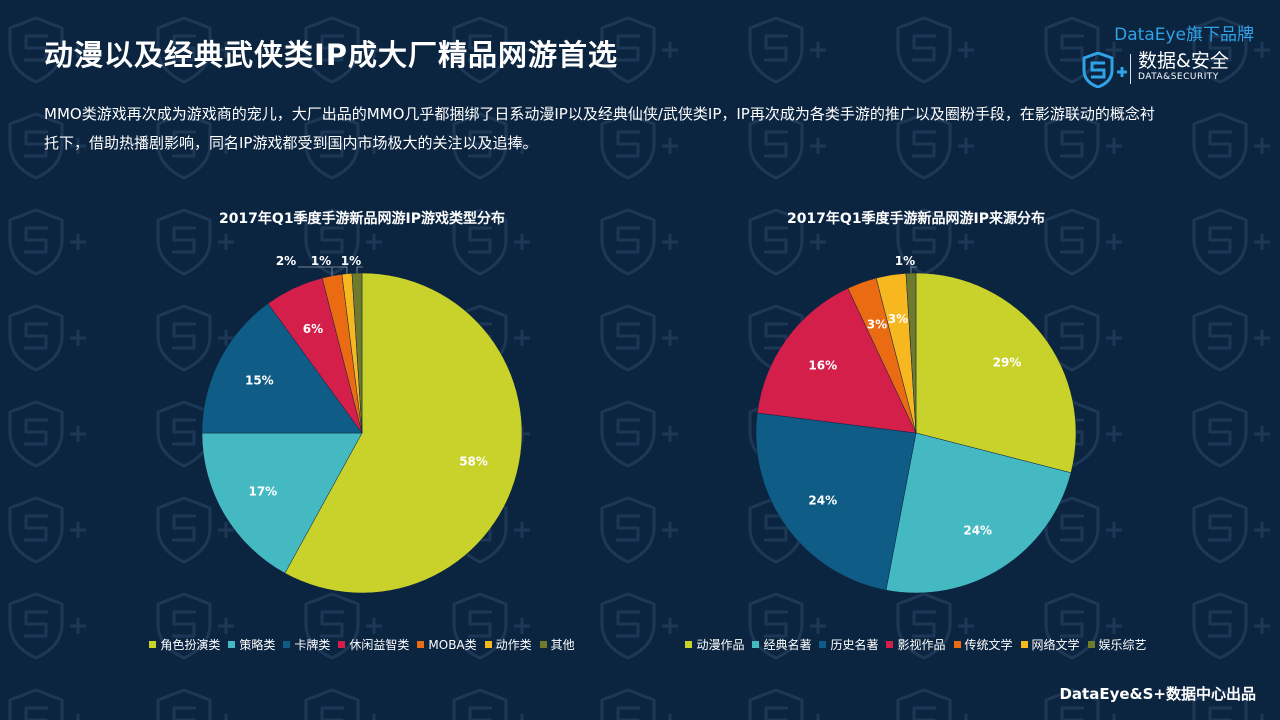  Describe the element at coordinates (562, 645) in the screenshot. I see `legend-label: 其他` at that location.